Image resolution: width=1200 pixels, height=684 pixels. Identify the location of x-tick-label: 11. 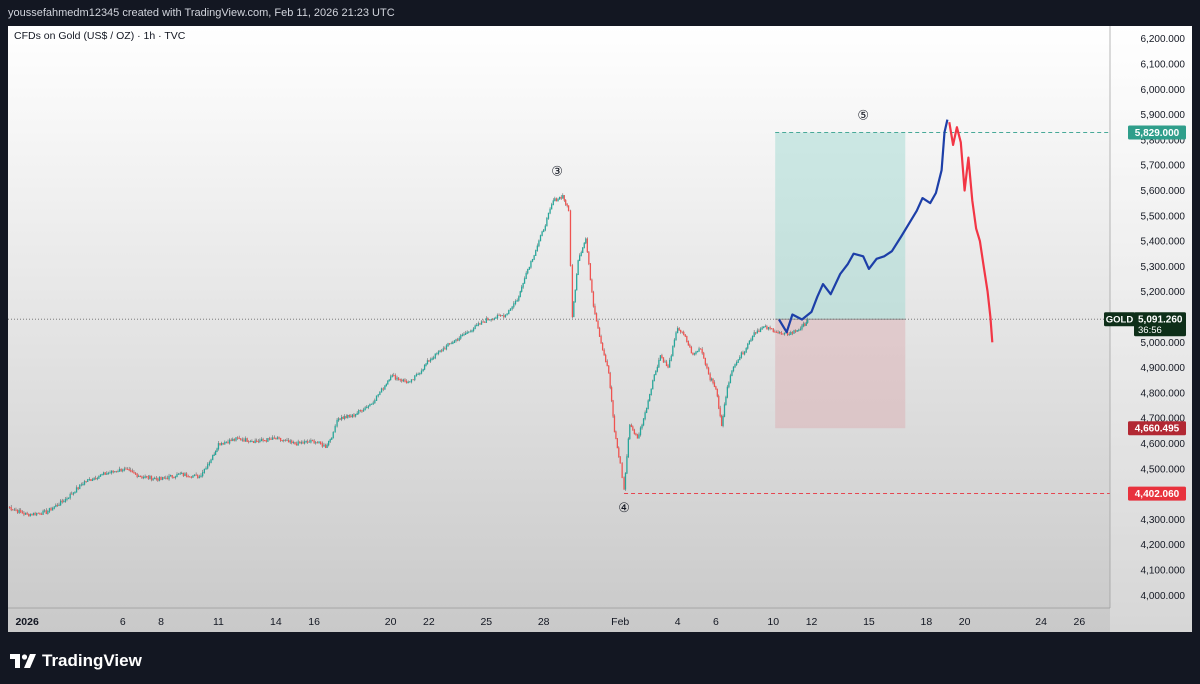
(218, 622).